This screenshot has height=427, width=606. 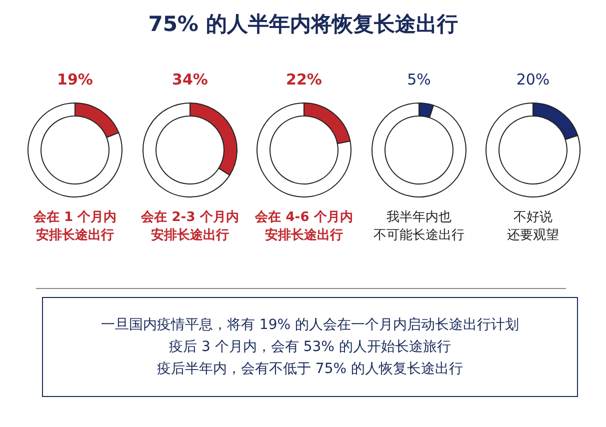 What do you see at coordinates (304, 79) in the screenshot?
I see `data-label: 22%` at bounding box center [304, 79].